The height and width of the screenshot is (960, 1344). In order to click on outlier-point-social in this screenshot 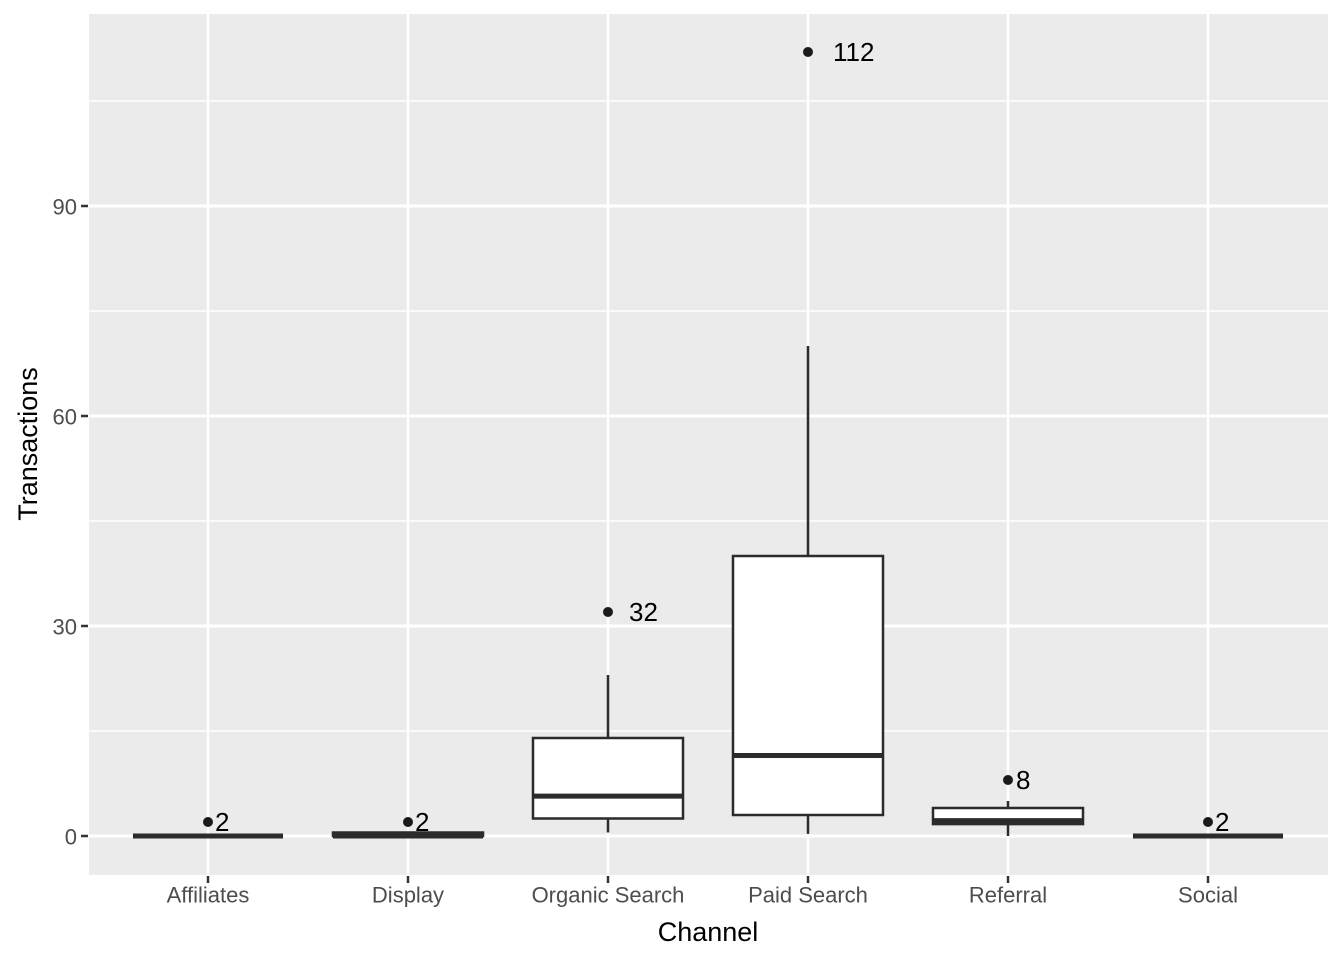, I will do `click(1208, 822)`.